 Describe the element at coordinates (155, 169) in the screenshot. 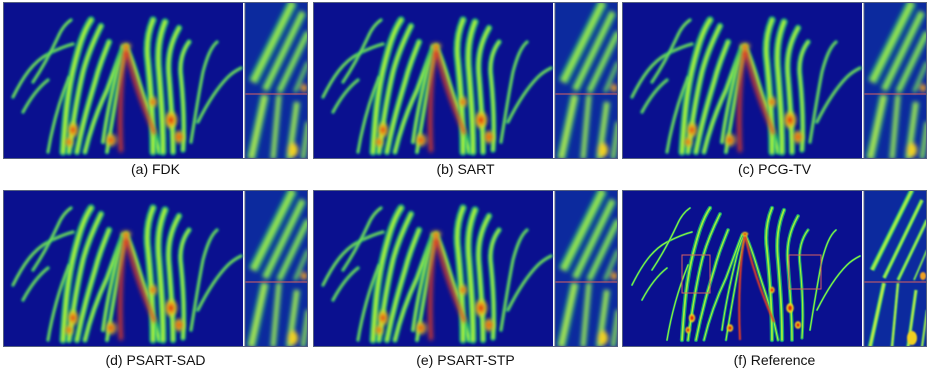

I see `panel-caption: (a) FDK` at that location.